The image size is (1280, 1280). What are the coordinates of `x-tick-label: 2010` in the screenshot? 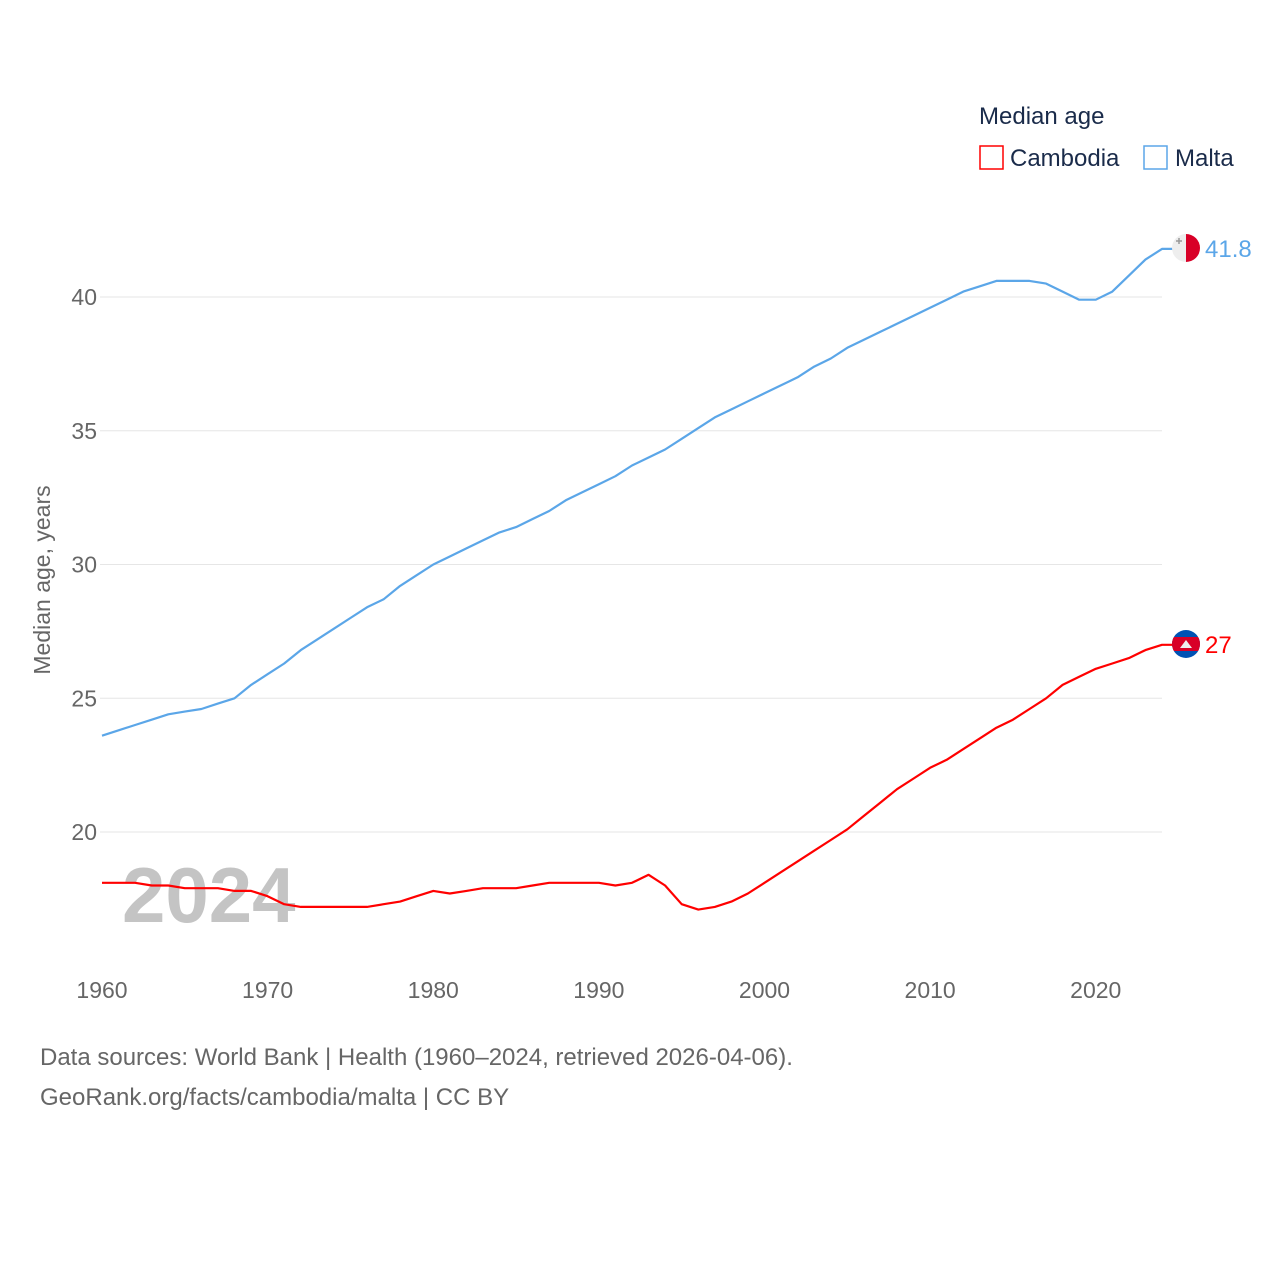 It's located at (930, 990).